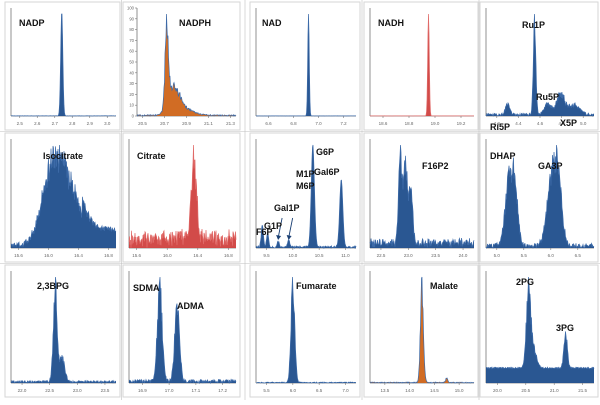 The height and width of the screenshot is (405, 600). I want to click on panel-12: 16.9 17.0 17.1 17.2 SDMA ADMA, so click(181, 331).